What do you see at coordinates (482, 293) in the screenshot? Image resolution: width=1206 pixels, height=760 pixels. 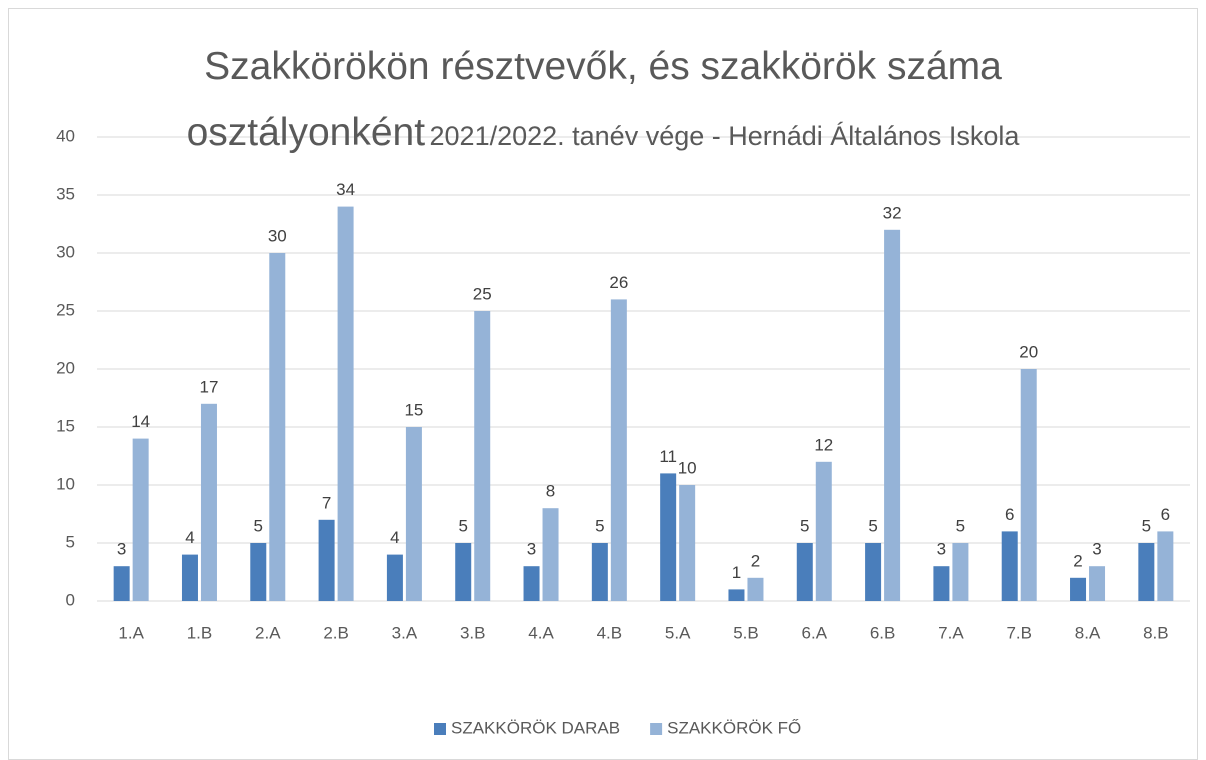 I see `data-label: 25` at bounding box center [482, 293].